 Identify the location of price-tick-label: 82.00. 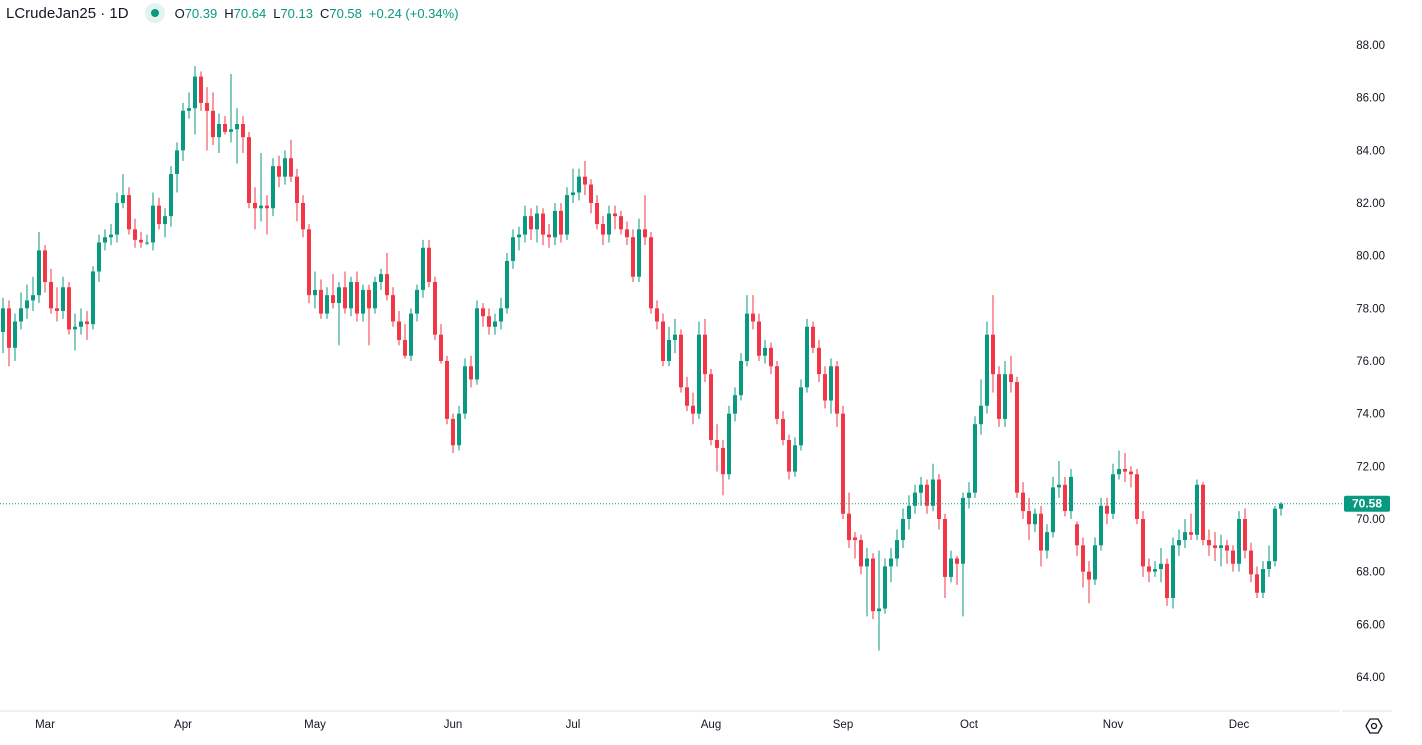
(1370, 204).